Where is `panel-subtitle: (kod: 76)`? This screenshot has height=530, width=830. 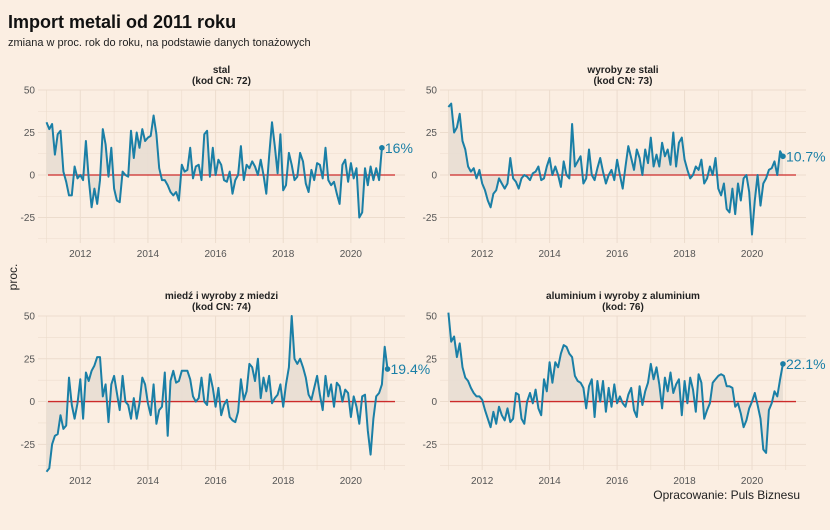
panel-subtitle: (kod: 76) is located at coordinates (623, 307).